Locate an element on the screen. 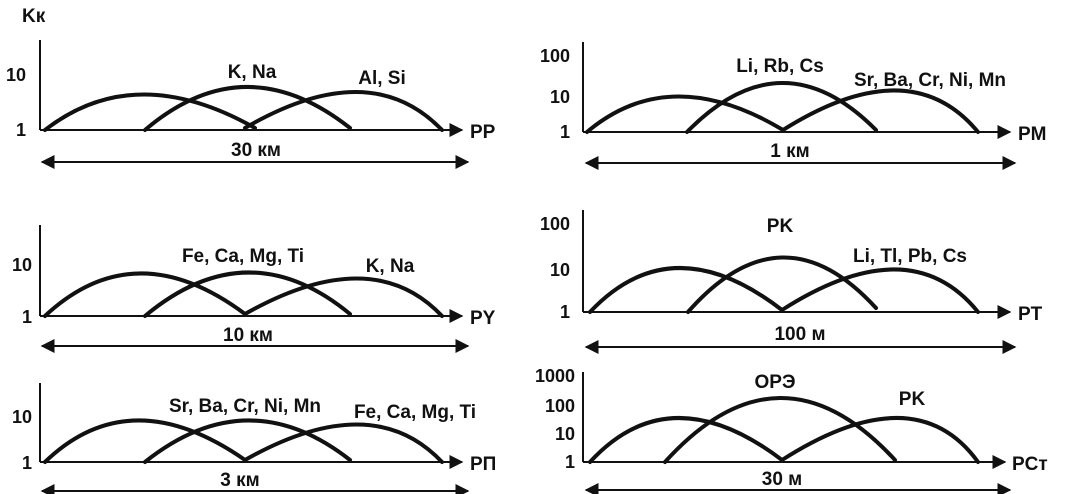 The width and height of the screenshot is (1065, 494). zone-axis-name: PT is located at coordinates (1030, 314).